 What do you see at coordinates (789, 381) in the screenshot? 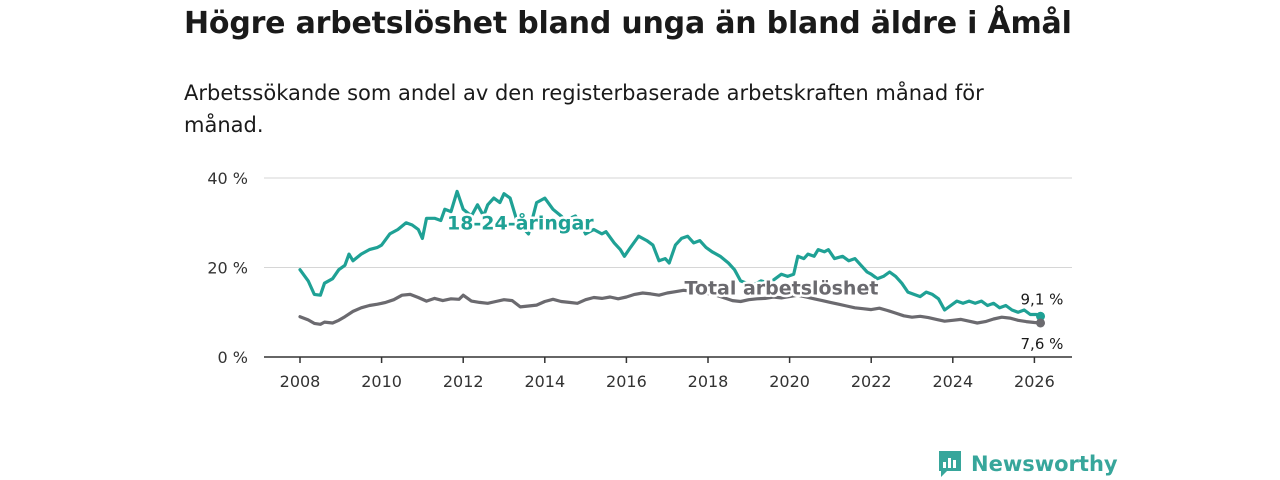
I see `x-tick-label: 2020` at bounding box center [789, 381].